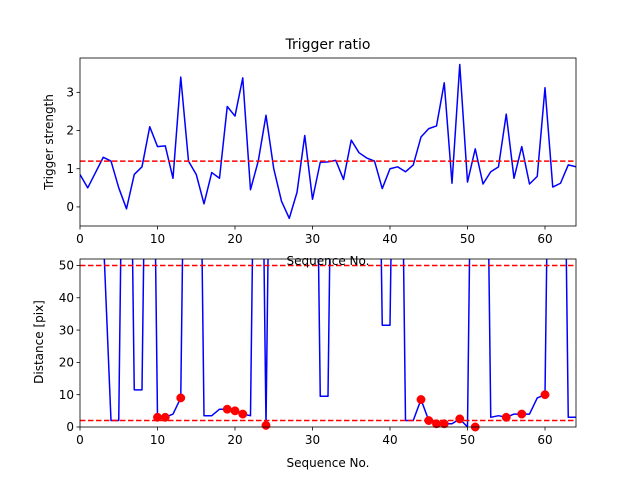  What do you see at coordinates (157, 440) in the screenshot?
I see `bottom-xtick-label: 10` at bounding box center [157, 440].